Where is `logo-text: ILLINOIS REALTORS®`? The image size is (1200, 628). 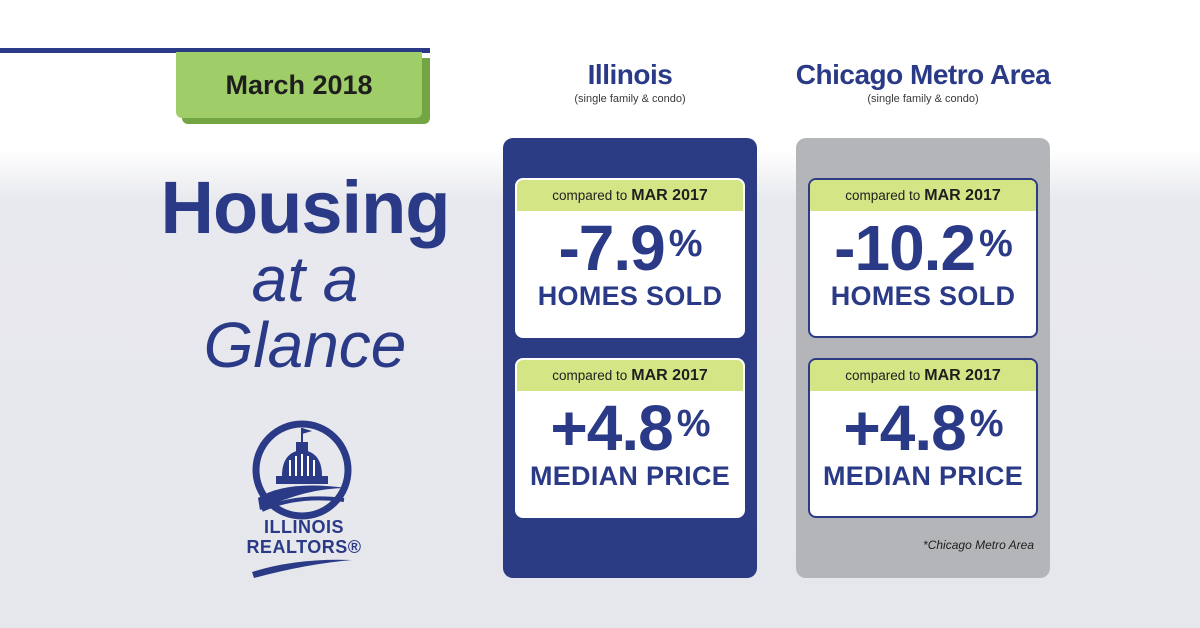
logo-text: ILLINOIS REALTORS® is located at coordinates (304, 537).